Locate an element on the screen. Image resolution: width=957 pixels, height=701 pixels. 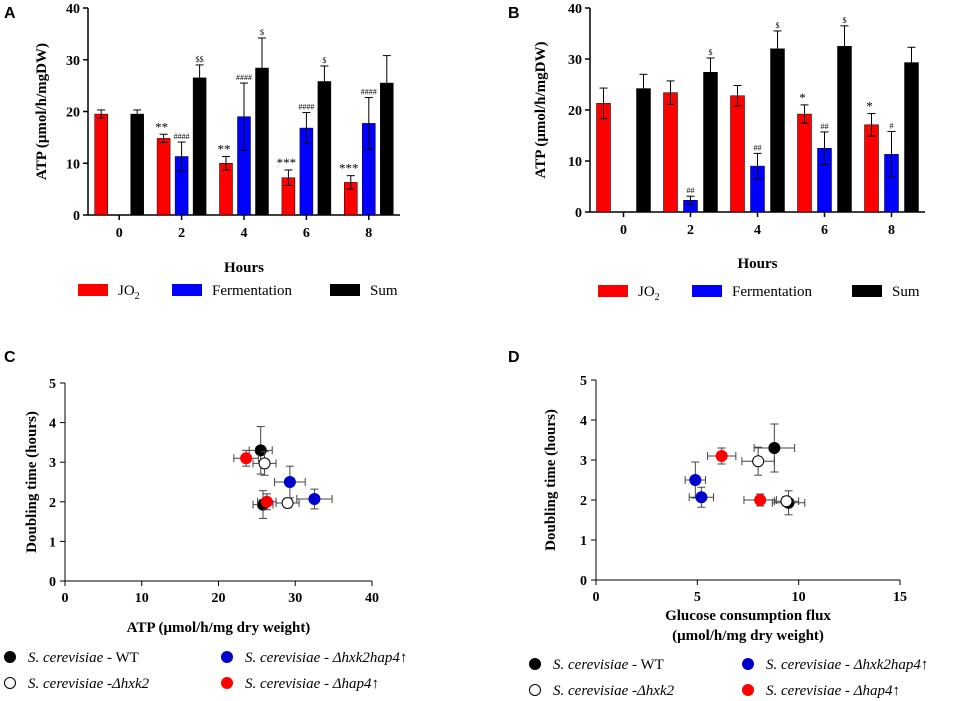
legend-strain: Δhxk2hap4↑ is located at coordinates (891, 665).